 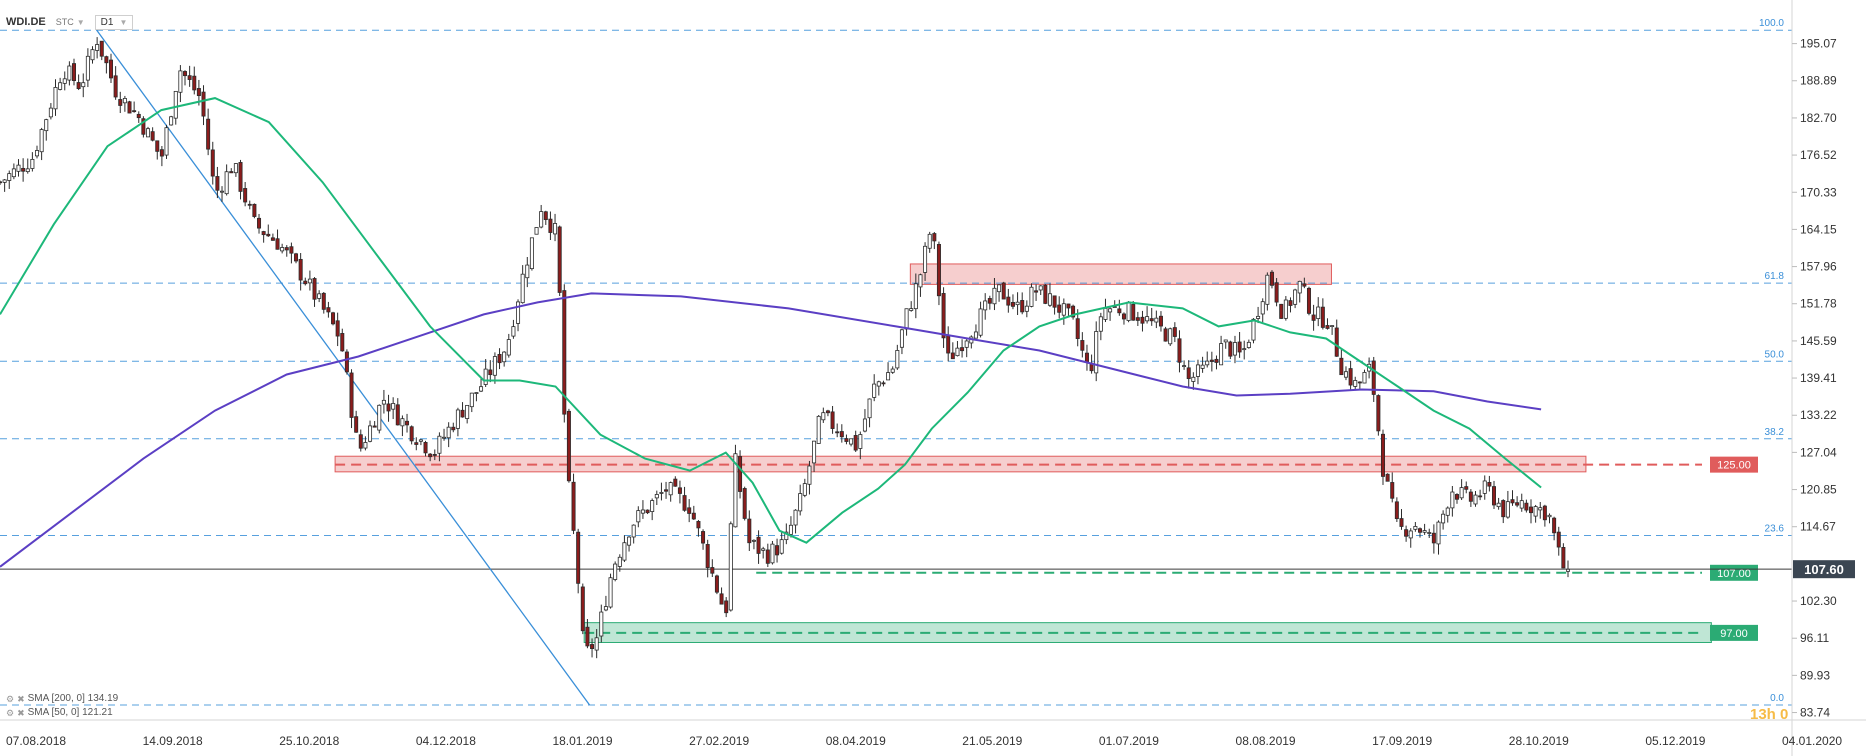 I want to click on fib-level-label: 61.8, so click(x=1775, y=276).